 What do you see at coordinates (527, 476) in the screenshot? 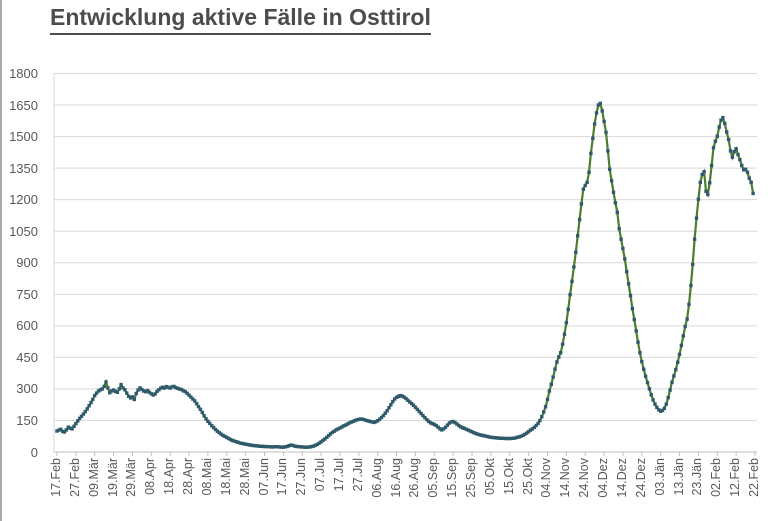
I see `x-tick-label-25.Okt: 25.Okt` at bounding box center [527, 476].